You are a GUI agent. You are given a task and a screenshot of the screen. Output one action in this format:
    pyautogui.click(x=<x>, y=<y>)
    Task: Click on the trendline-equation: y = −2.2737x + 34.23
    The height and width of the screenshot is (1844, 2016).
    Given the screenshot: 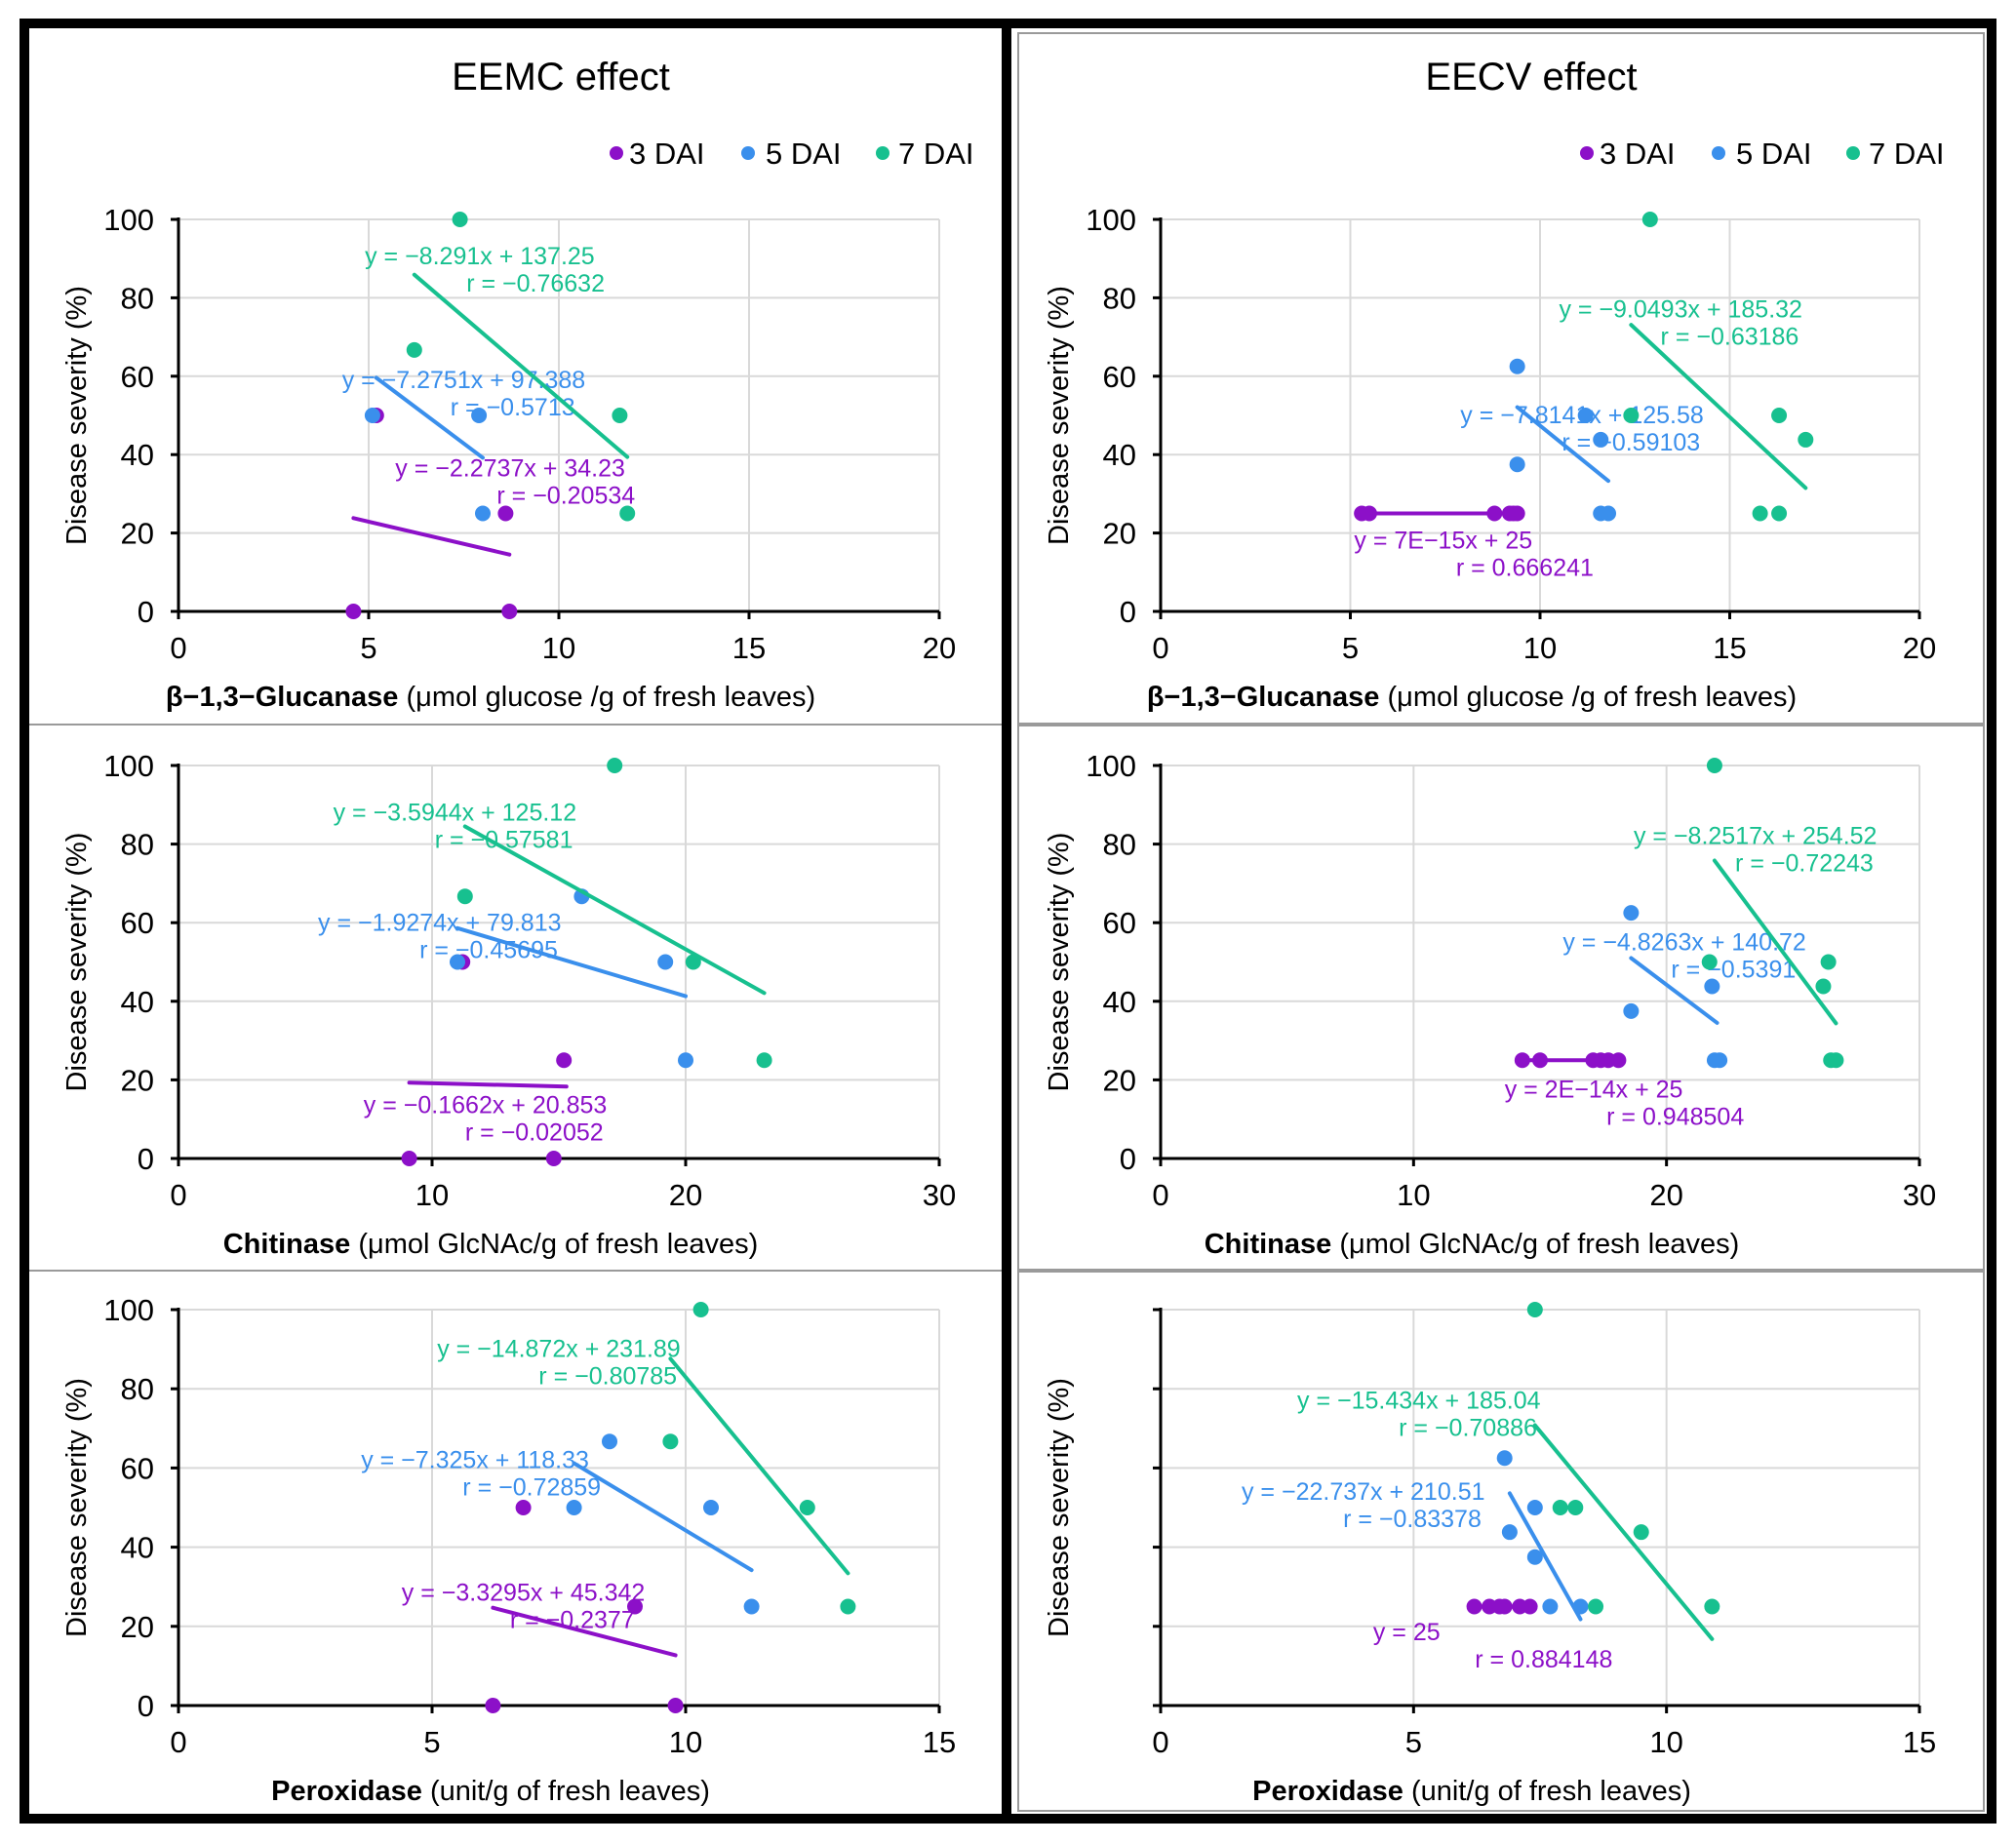 What is the action you would take?
    pyautogui.click(x=510, y=468)
    